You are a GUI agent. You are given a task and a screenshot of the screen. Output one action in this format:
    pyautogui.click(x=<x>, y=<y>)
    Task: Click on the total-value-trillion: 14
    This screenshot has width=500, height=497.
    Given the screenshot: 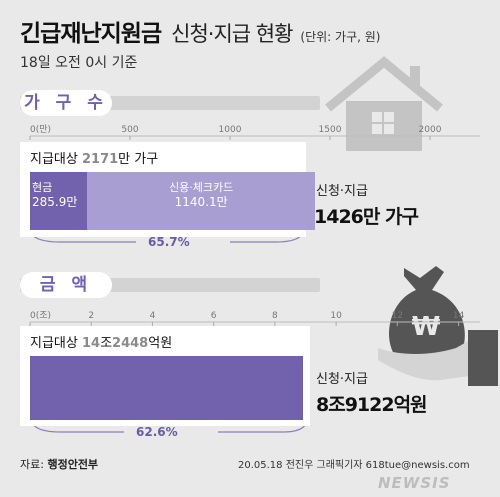 What is the action you would take?
    pyautogui.click(x=91, y=343)
    